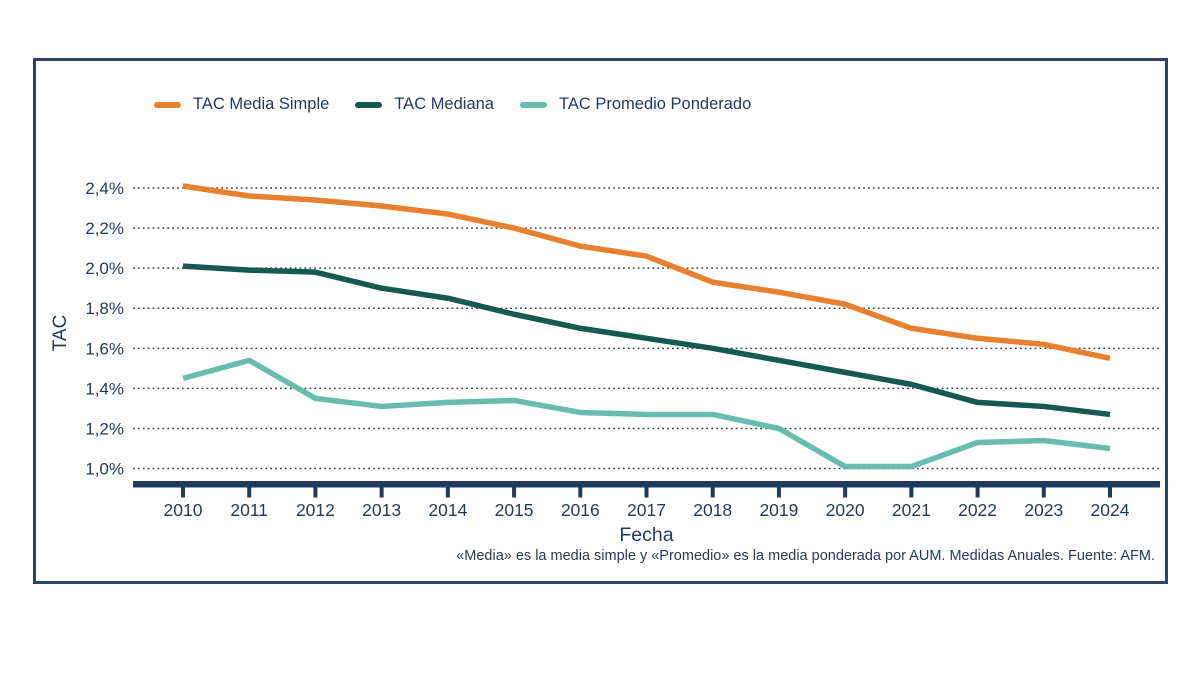 This screenshot has width=1200, height=675. I want to click on x-tick-label: 2010, so click(183, 510).